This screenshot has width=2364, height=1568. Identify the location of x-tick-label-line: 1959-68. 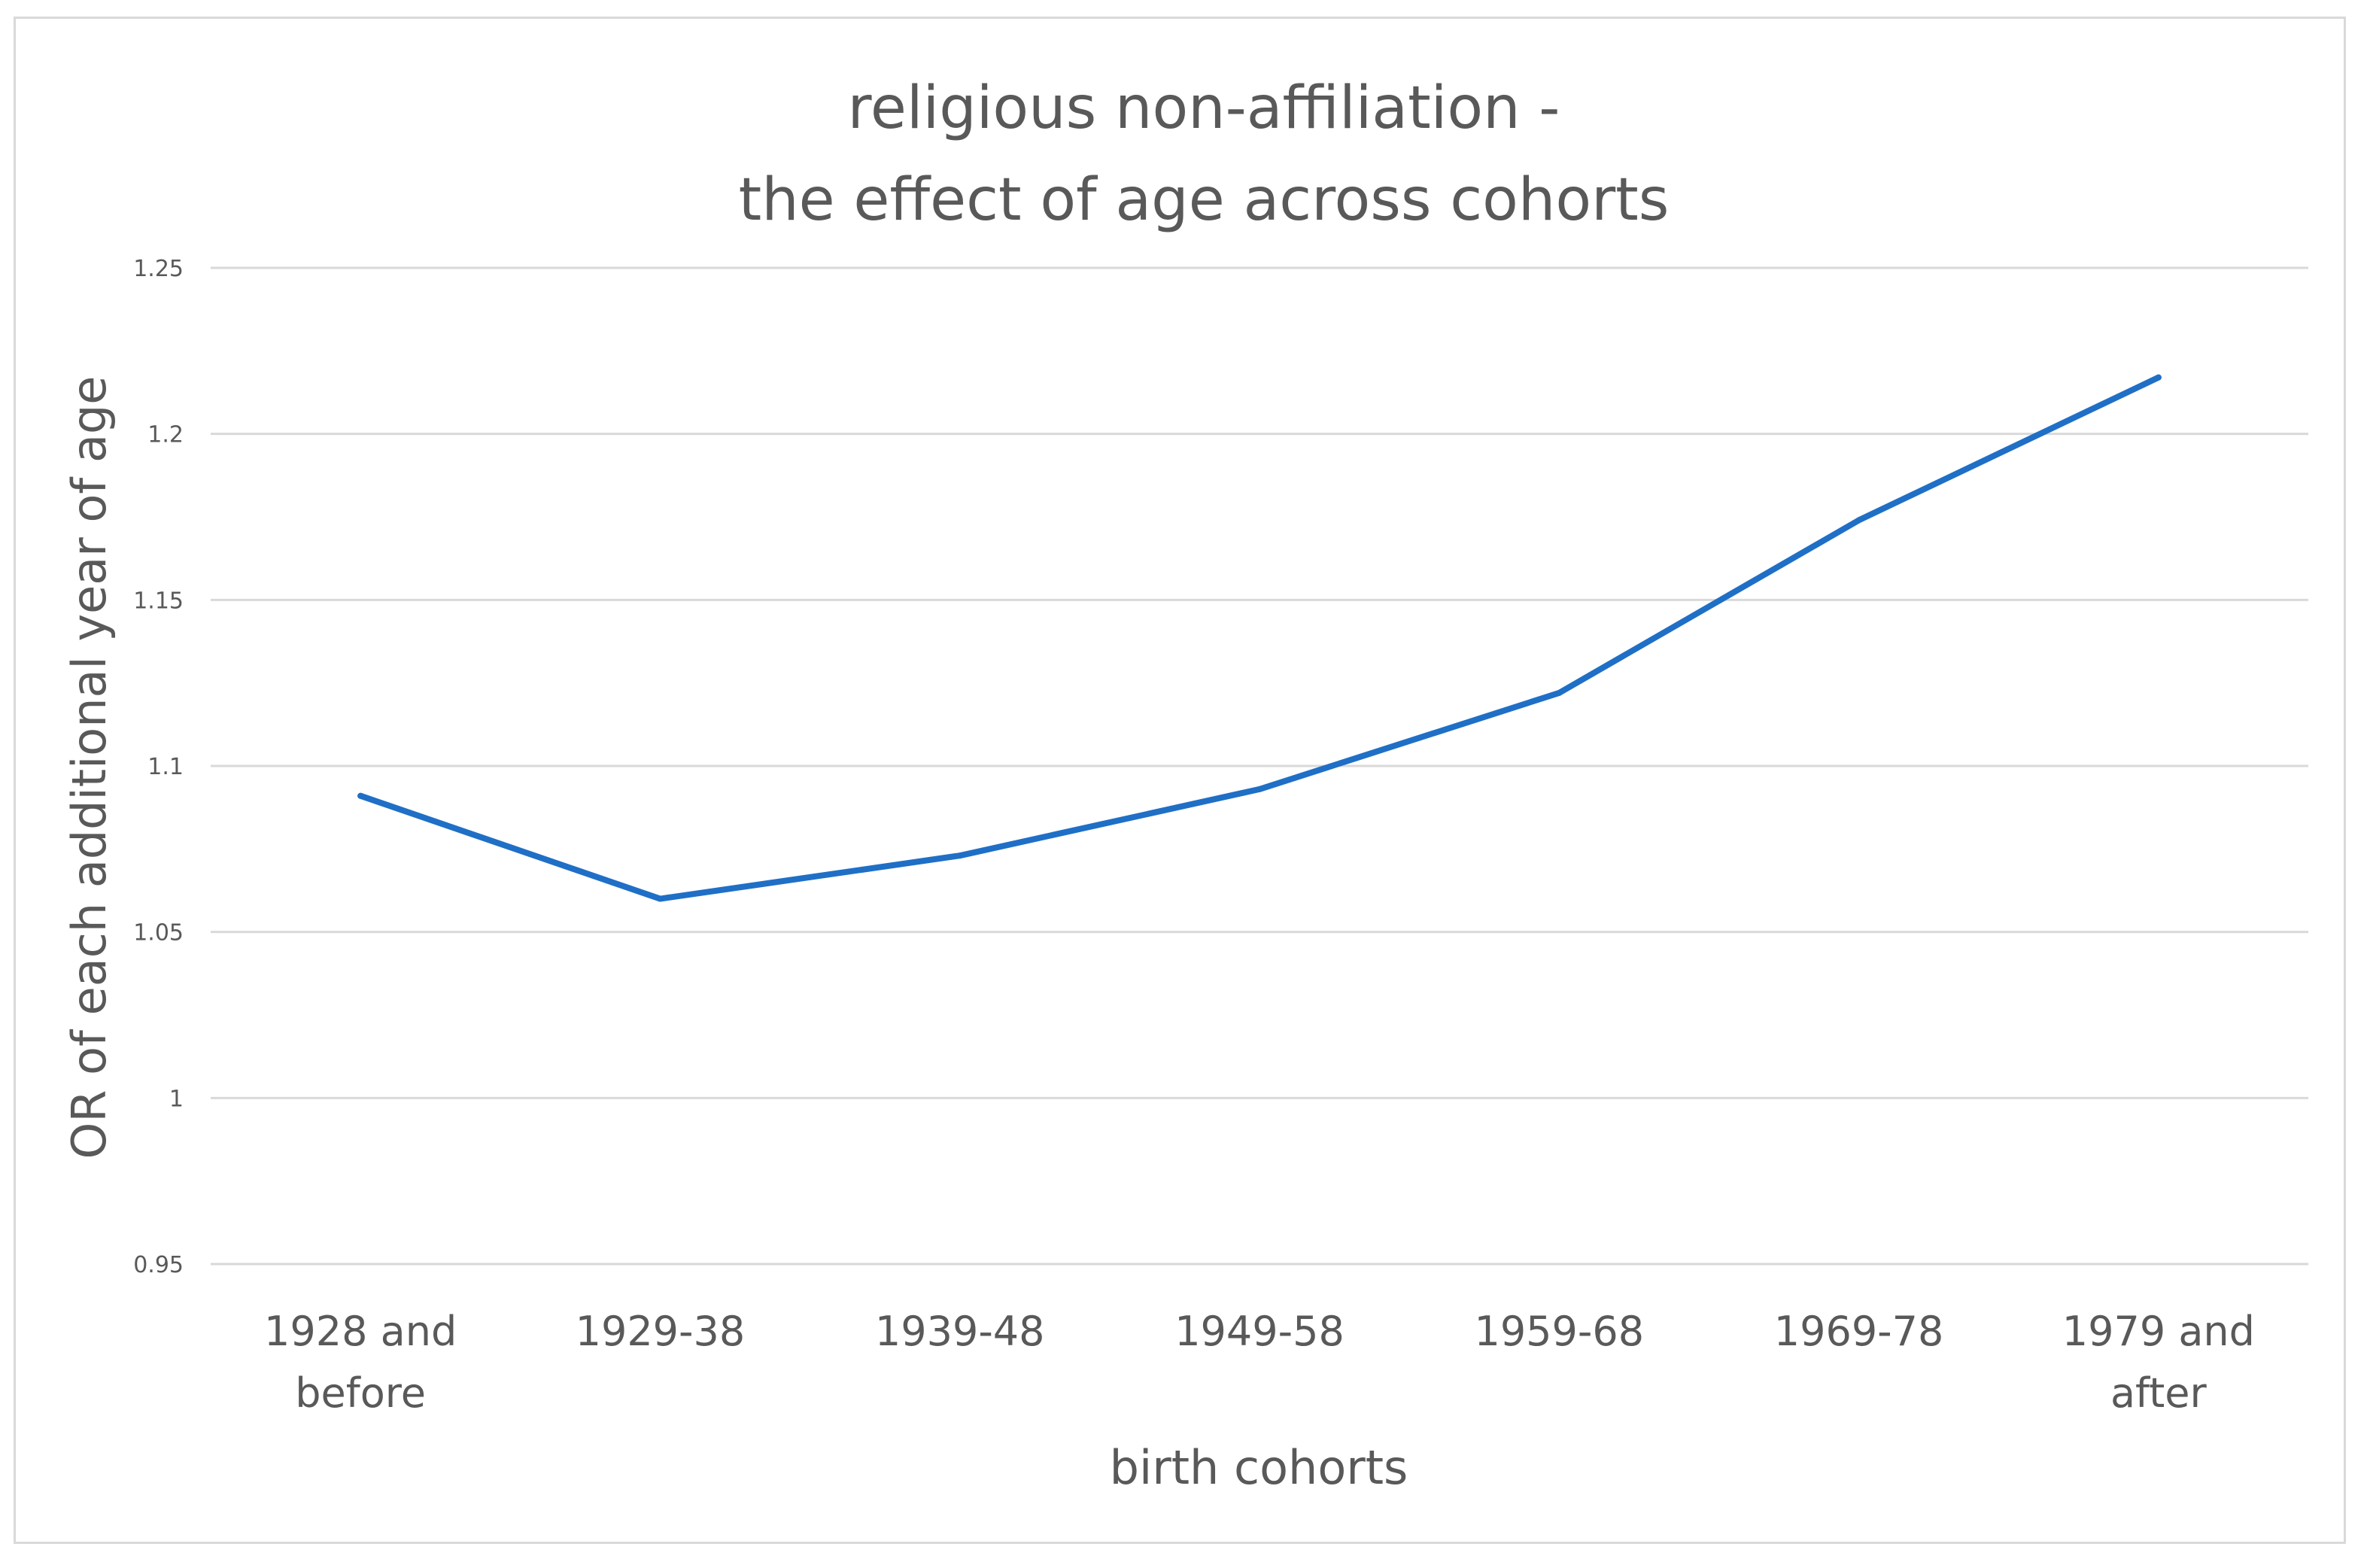
(1559, 1331).